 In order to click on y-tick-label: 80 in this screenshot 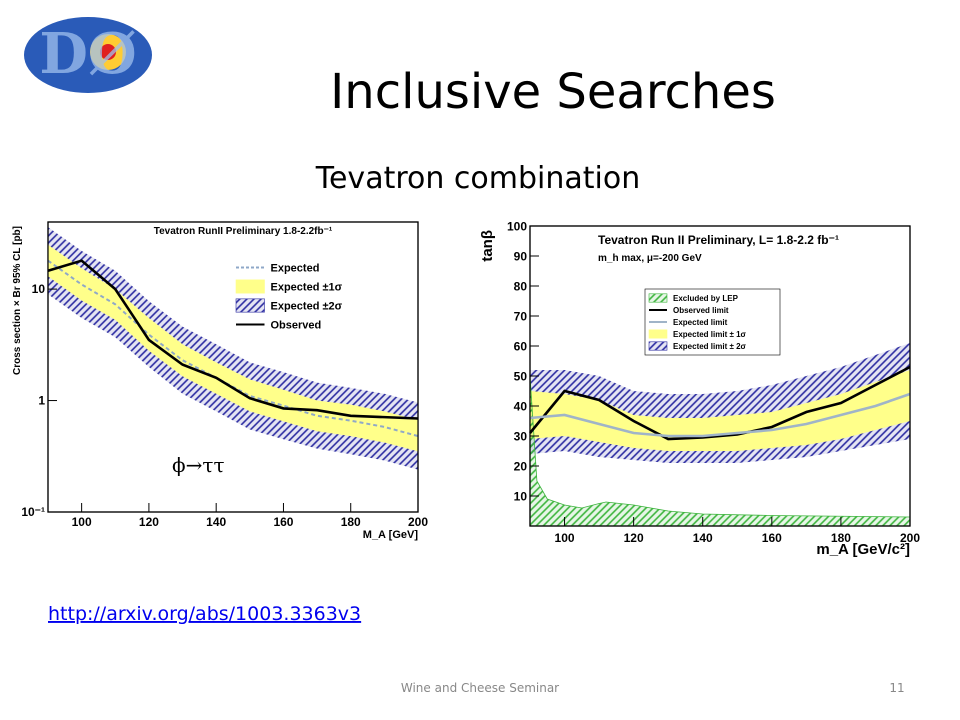, I will do `click(521, 287)`.